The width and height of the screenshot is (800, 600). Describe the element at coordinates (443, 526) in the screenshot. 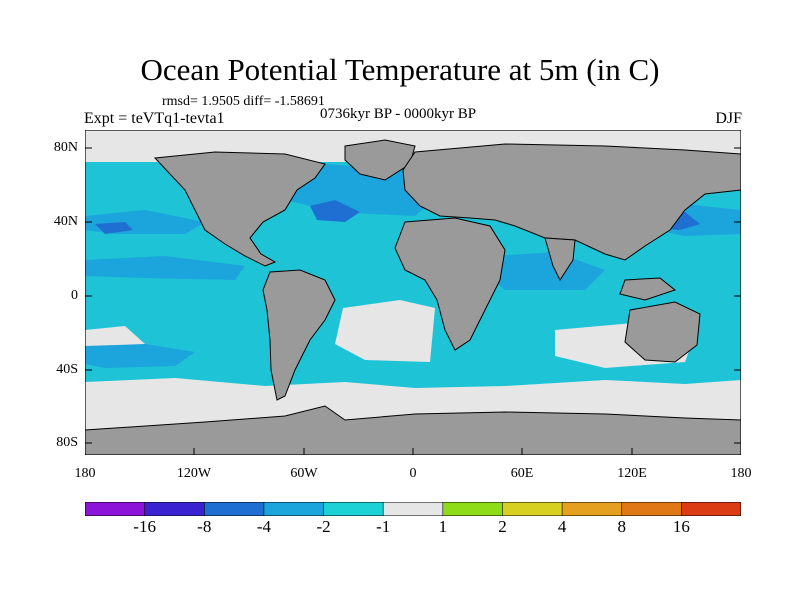

I see `colorbar-label: 1` at that location.